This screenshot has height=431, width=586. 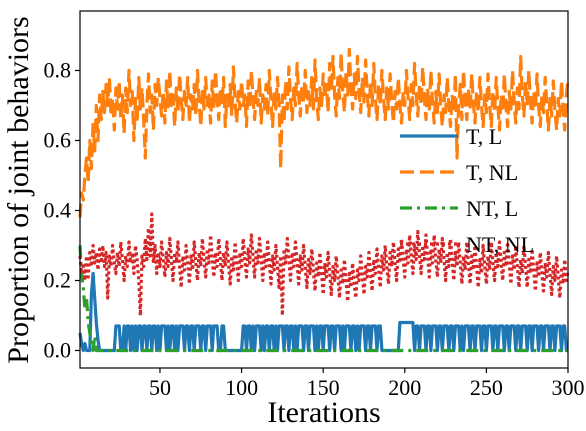 I want to click on x-tick-label: 200, so click(x=404, y=387).